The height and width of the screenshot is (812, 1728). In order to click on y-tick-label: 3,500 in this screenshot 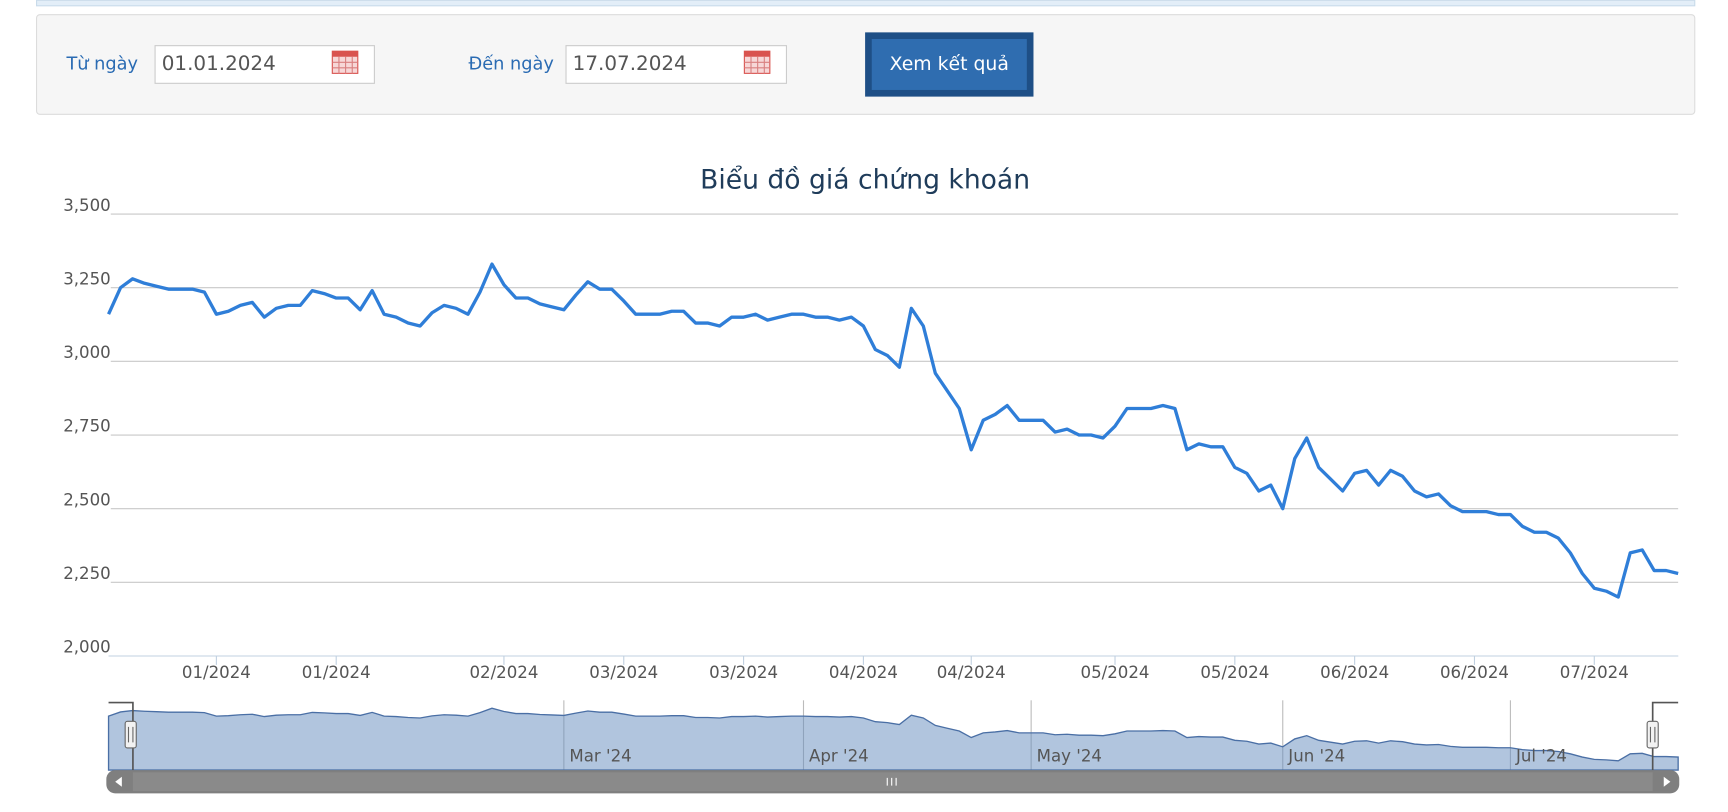, I will do `click(87, 205)`.